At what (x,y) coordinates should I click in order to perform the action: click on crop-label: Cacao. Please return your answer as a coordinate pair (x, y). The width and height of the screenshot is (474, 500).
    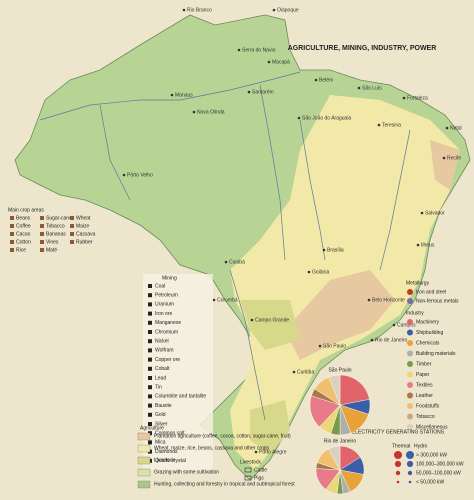
    Looking at the image, I should click on (23, 234).